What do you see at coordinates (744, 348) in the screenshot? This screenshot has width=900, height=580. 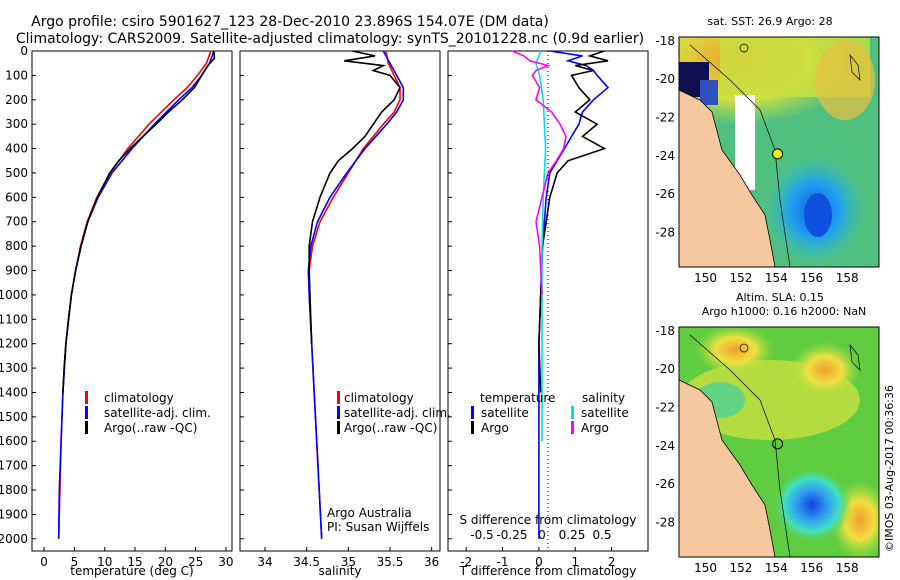 I see `sla-reef-marker` at bounding box center [744, 348].